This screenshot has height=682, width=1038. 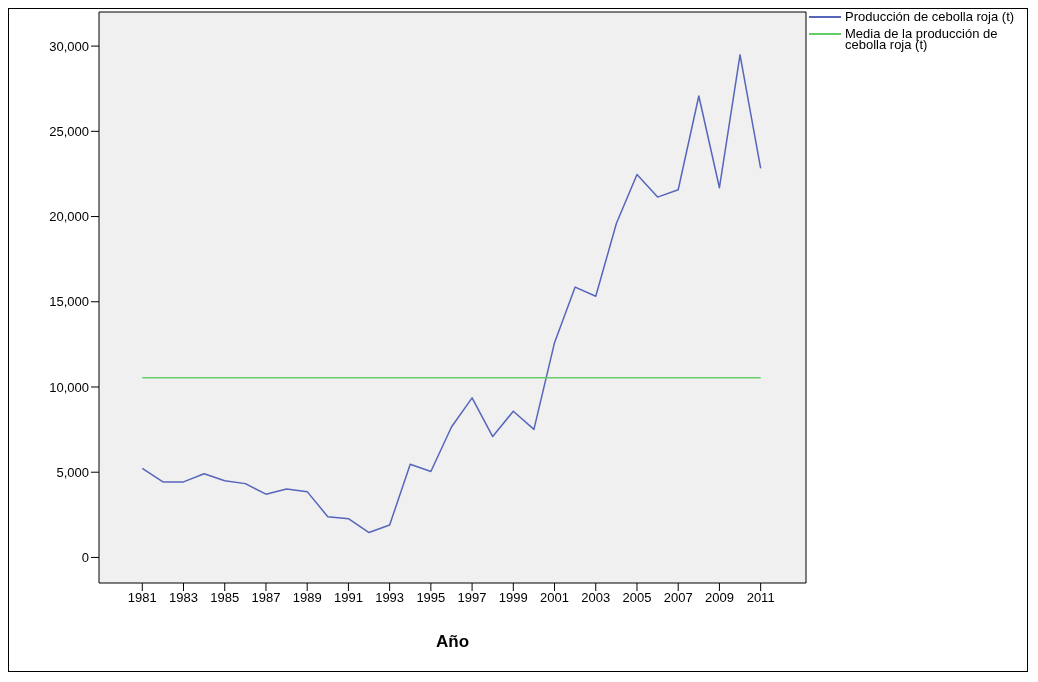 What do you see at coordinates (637, 598) in the screenshot?
I see `x-tick-label: 2005` at bounding box center [637, 598].